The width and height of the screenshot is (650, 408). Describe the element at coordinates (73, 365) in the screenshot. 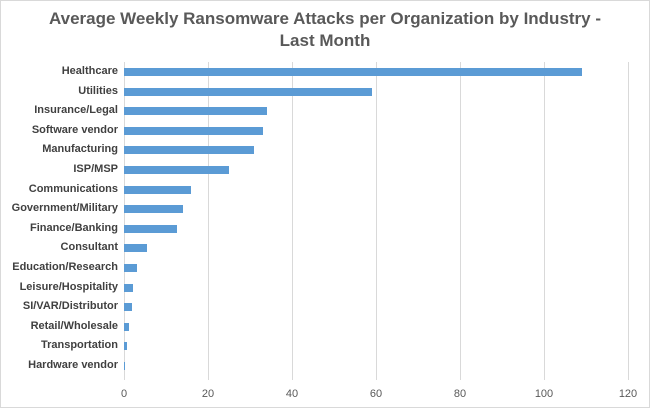

I see `category-label: Hardware vendor` at that location.